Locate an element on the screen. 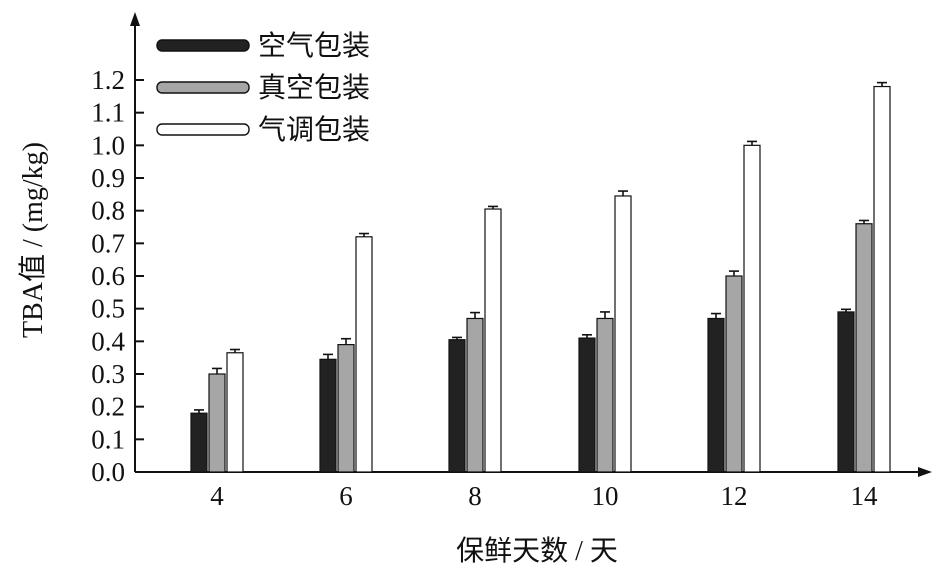  x-axis-arrow is located at coordinates (925, 472).